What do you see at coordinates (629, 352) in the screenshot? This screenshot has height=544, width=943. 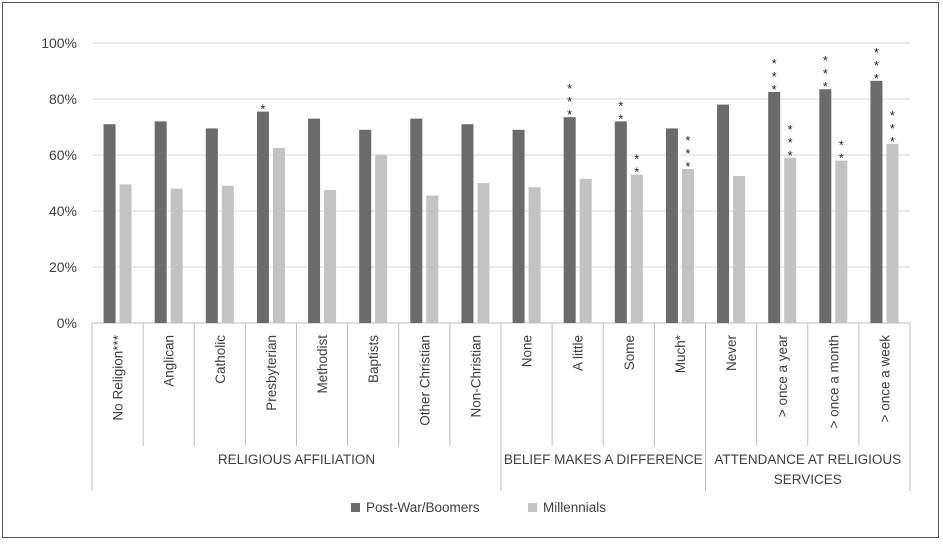 I see `category-label: Some` at bounding box center [629, 352].